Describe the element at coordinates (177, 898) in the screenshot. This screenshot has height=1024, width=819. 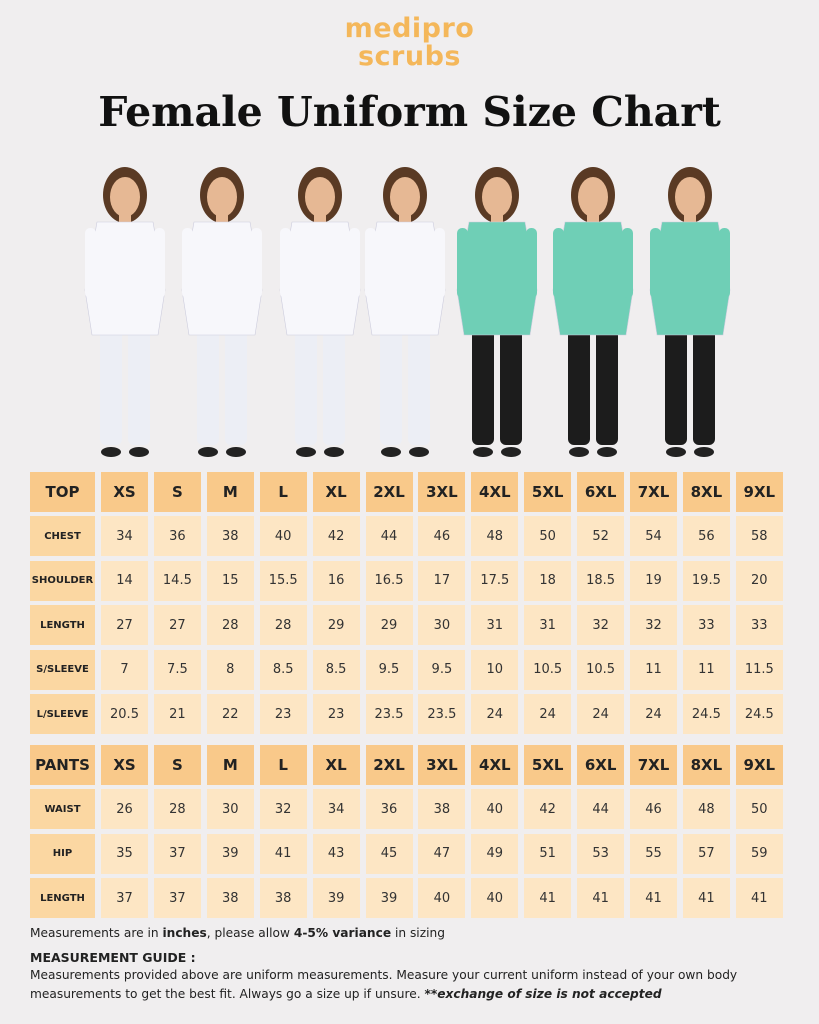
I see `table-cell: 37` at that location.